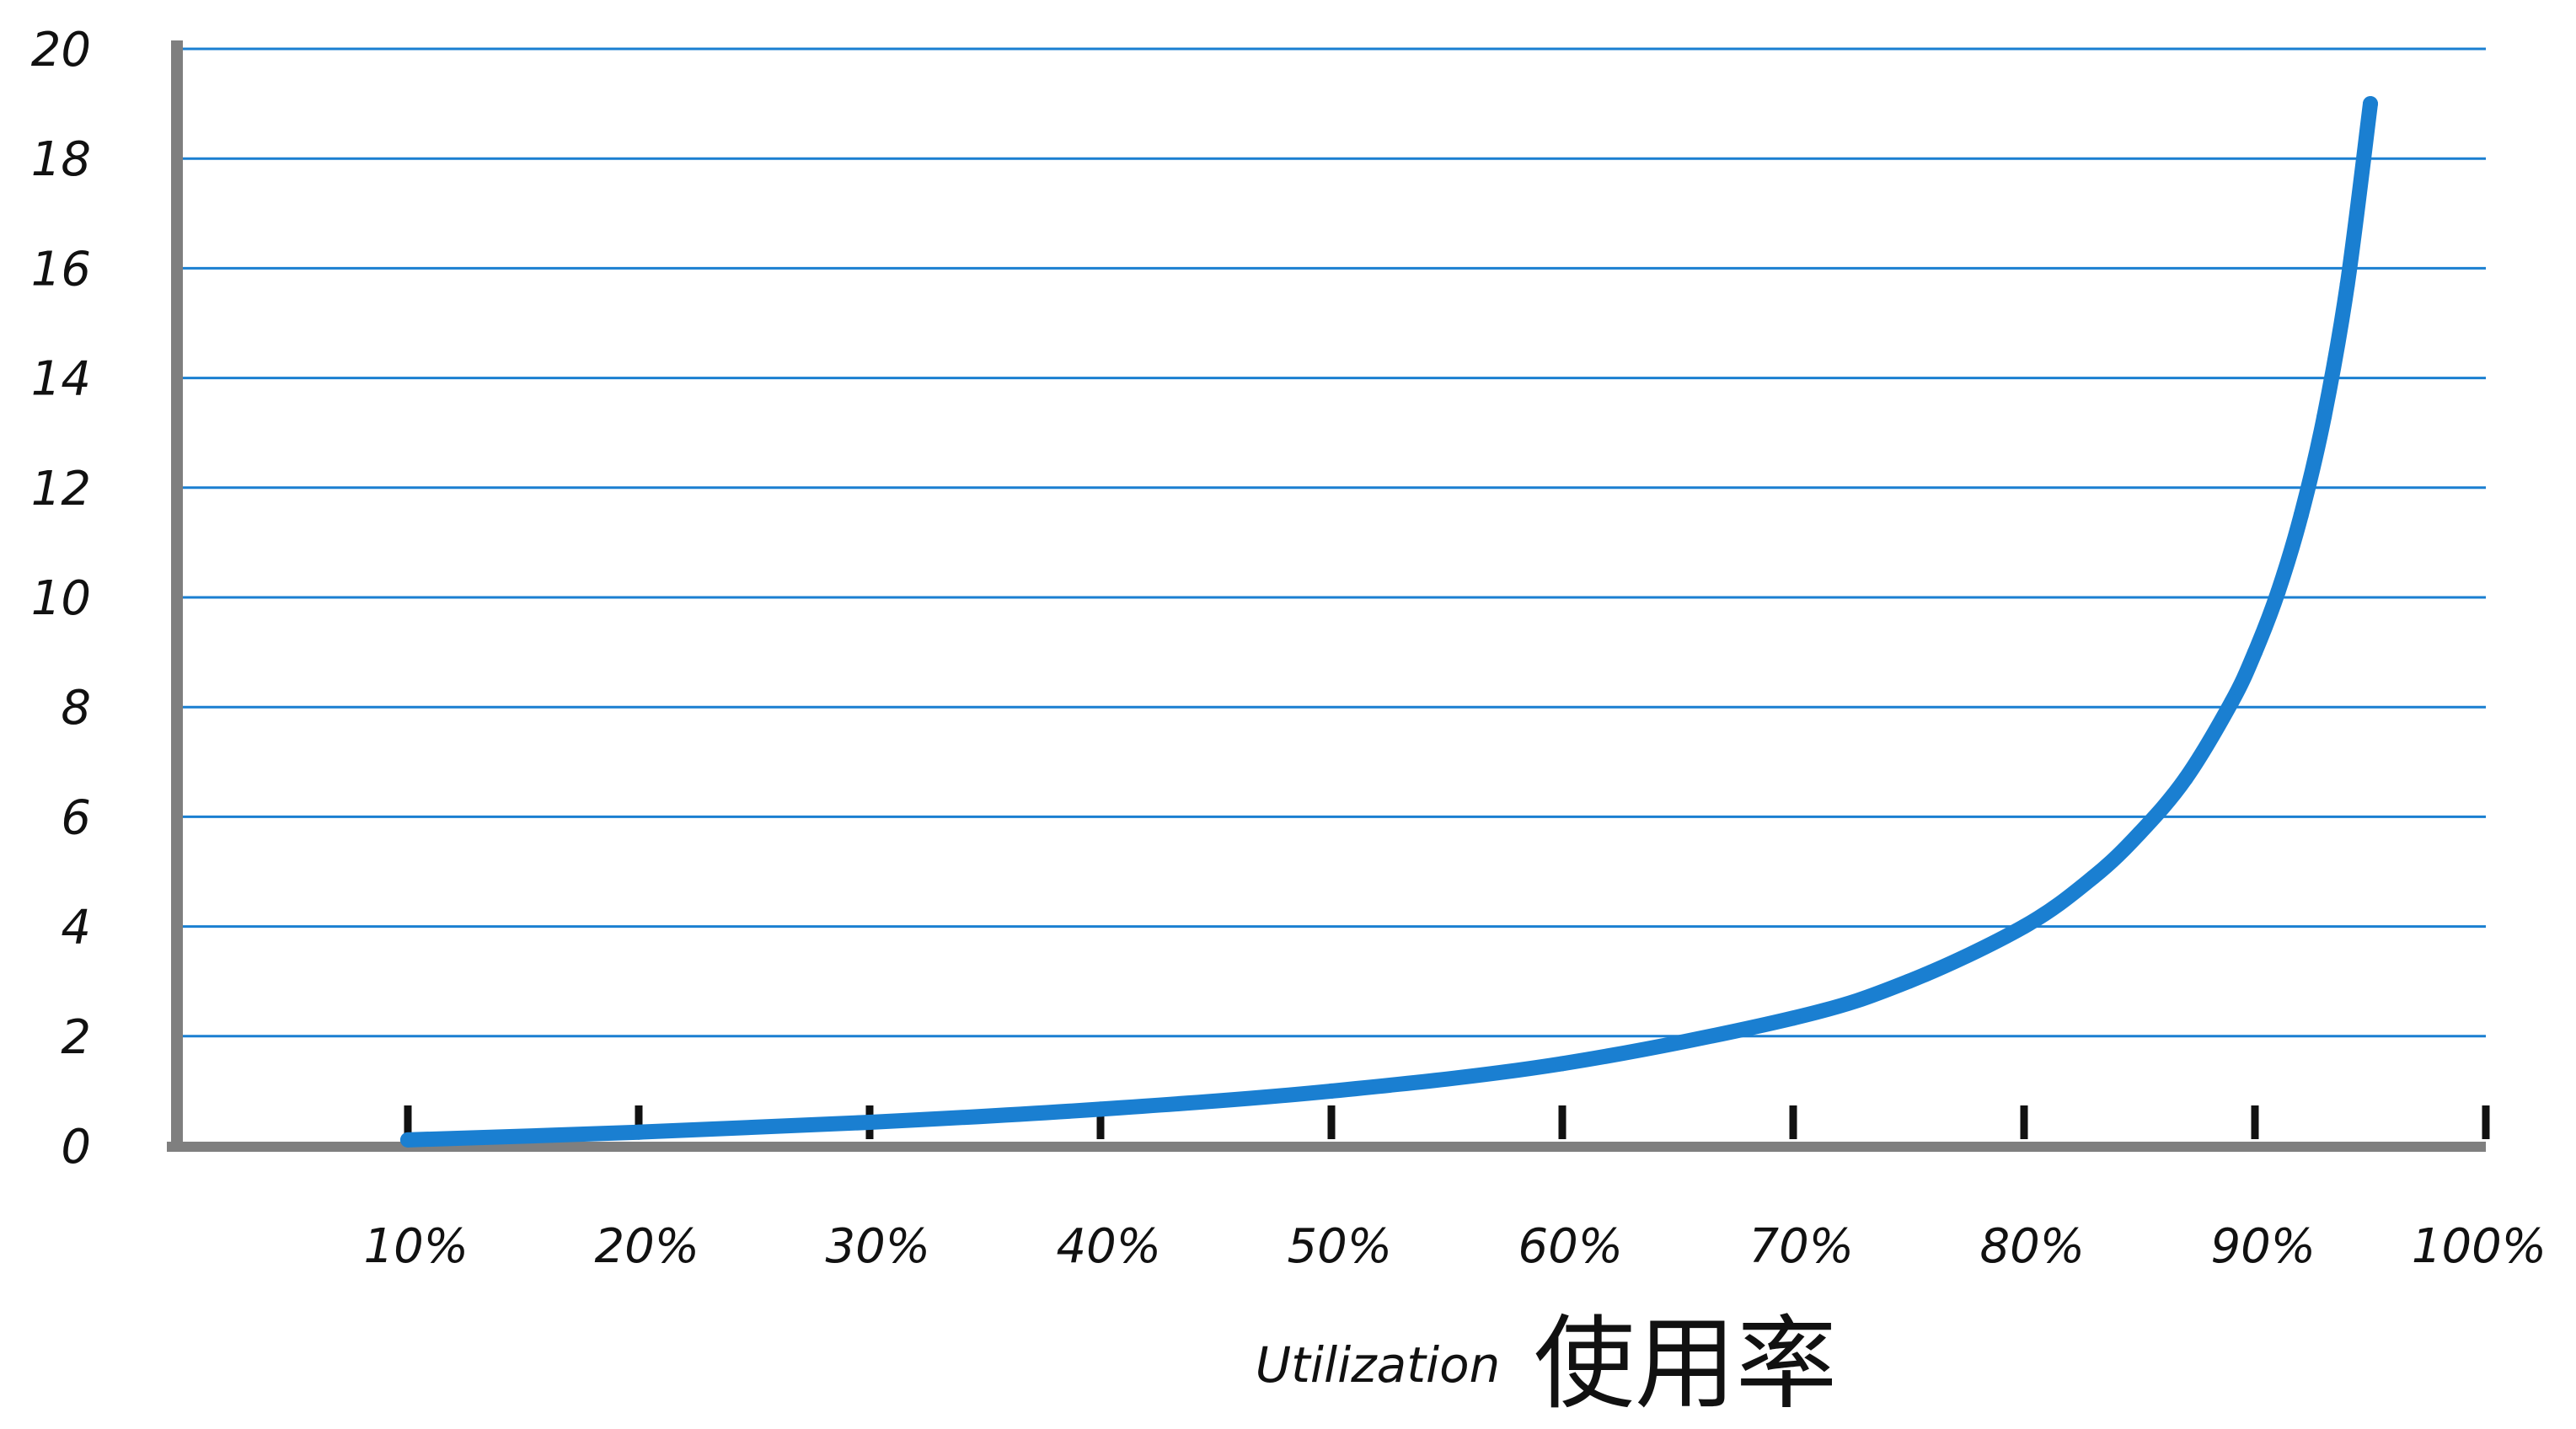  I want to click on y-tick-label-14: 14, so click(61, 380).